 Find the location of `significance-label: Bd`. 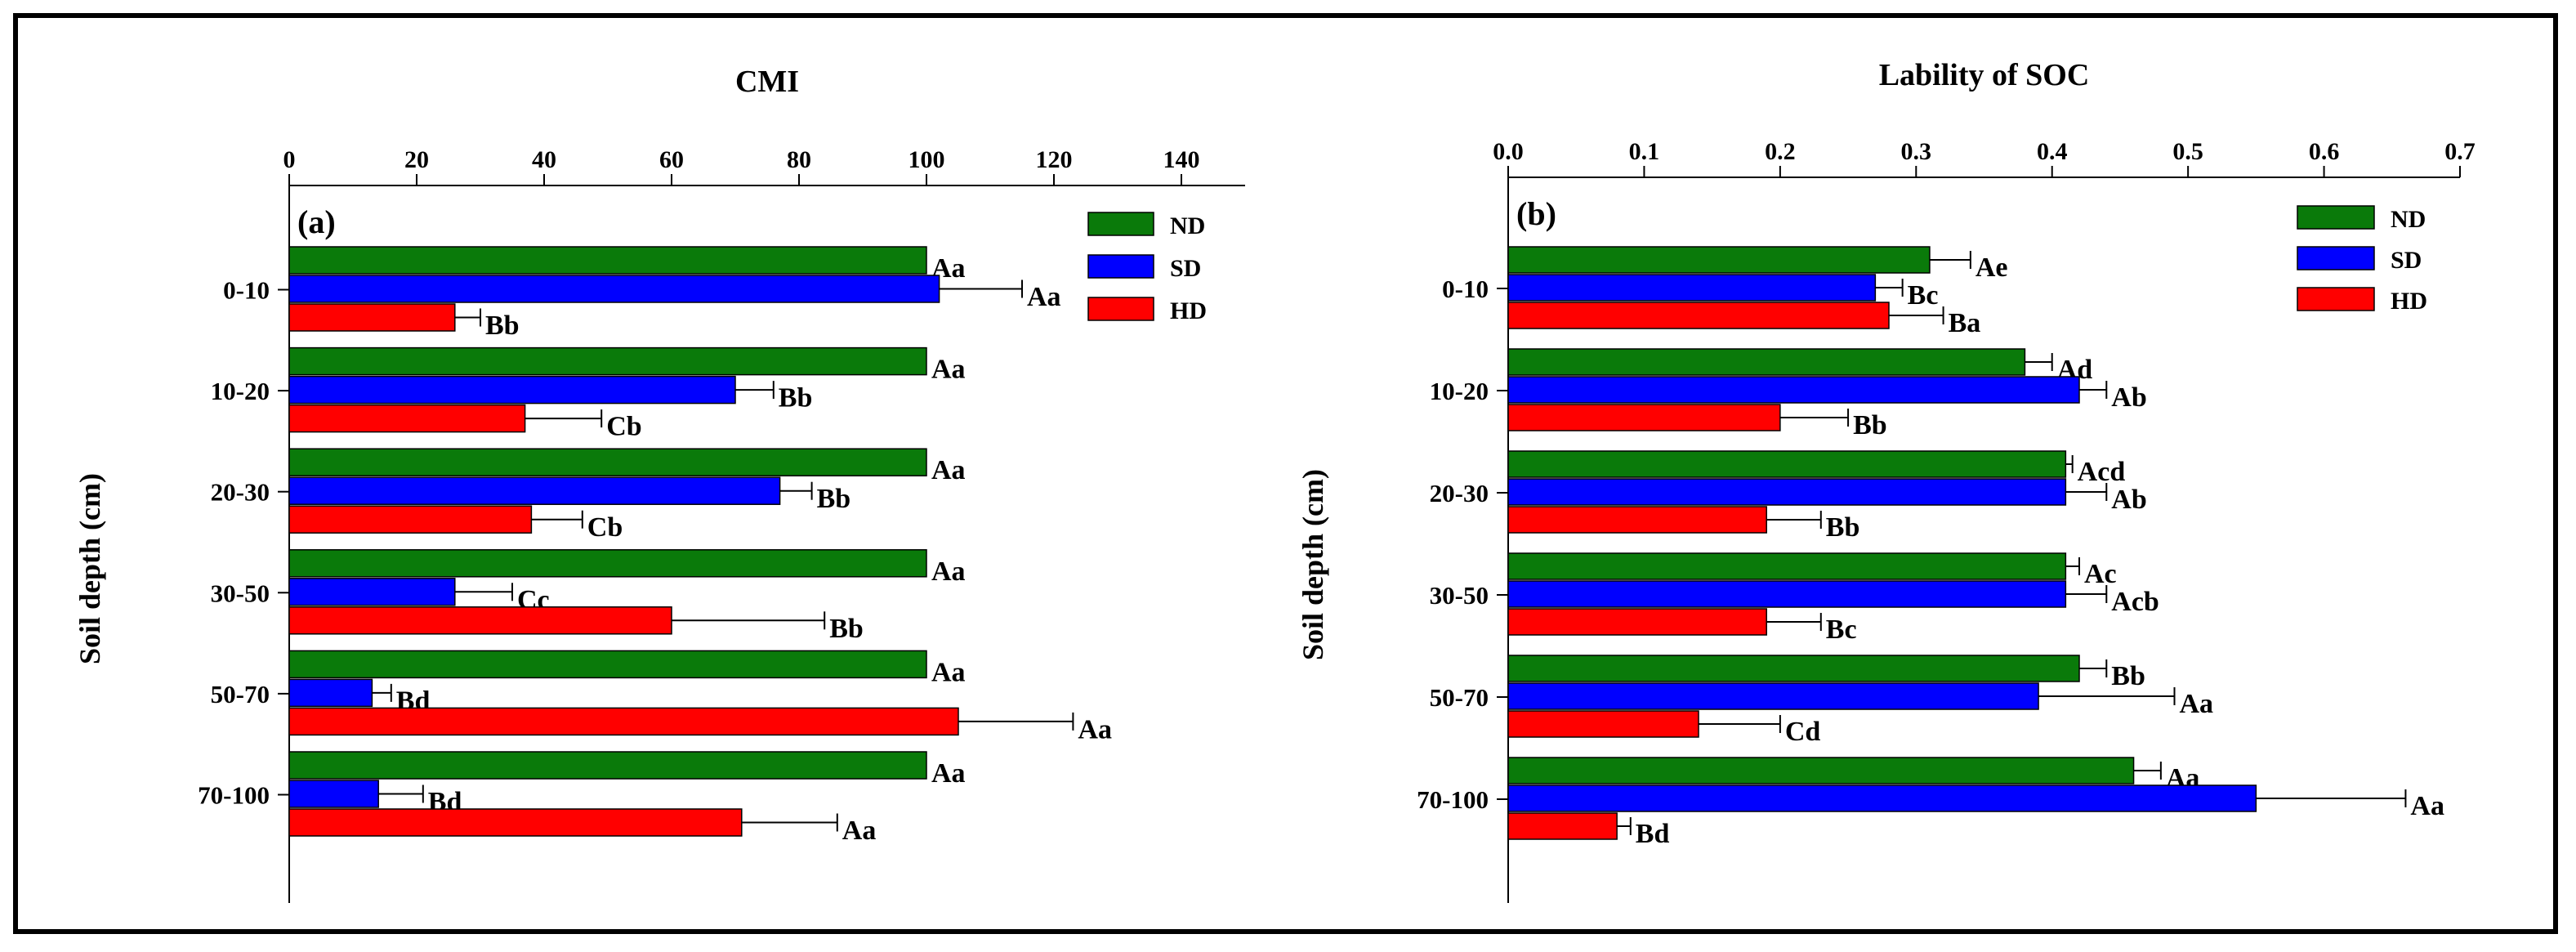

significance-label: Bd is located at coordinates (1653, 834).